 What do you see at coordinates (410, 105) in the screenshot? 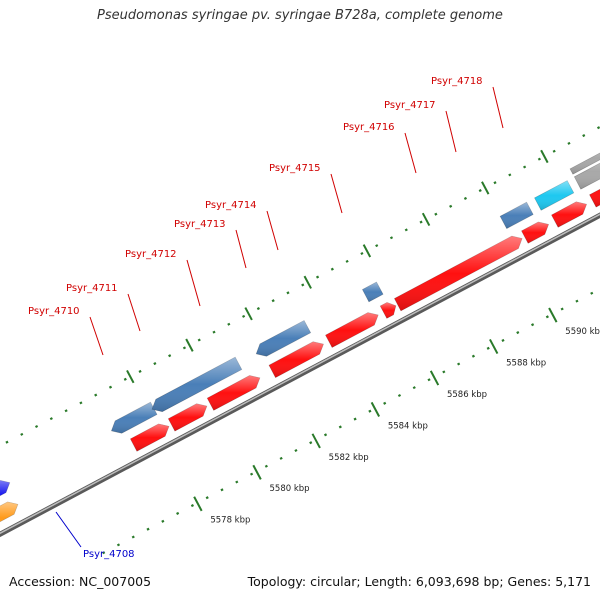
I see `gene-label: Psyr_4717` at bounding box center [410, 105].